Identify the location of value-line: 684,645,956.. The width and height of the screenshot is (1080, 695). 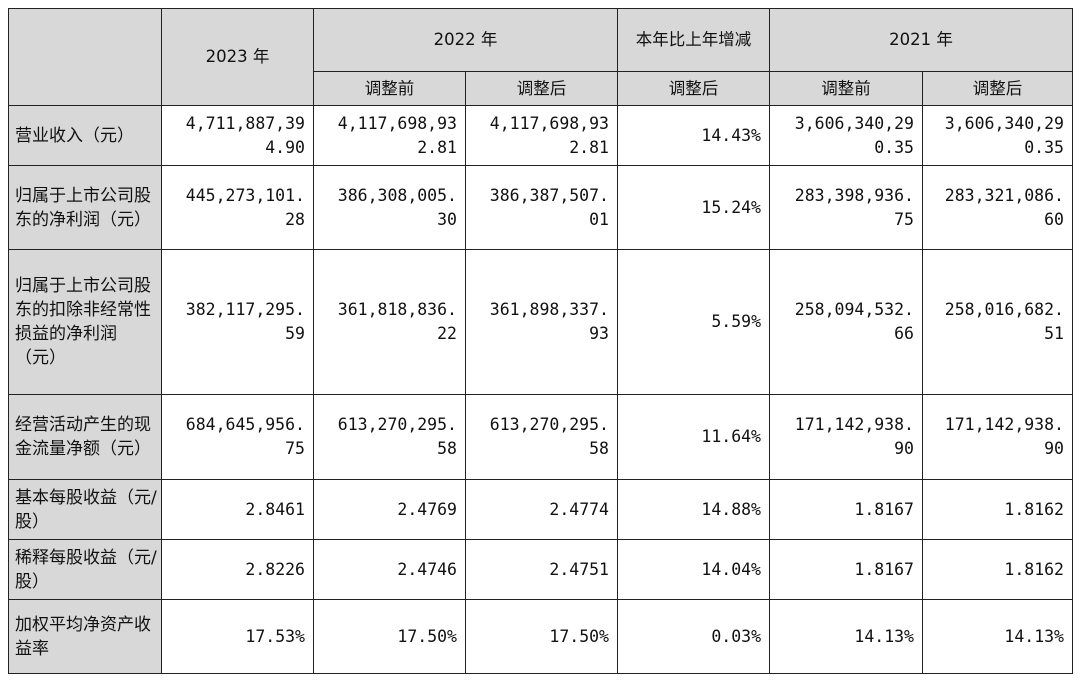
(245, 424).